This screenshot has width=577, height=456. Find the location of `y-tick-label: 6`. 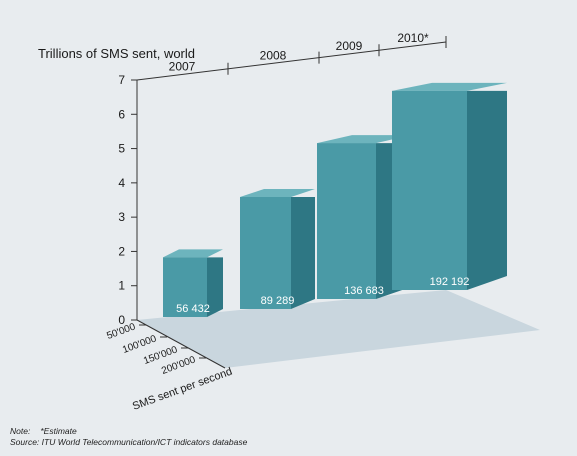

y-tick-label: 6 is located at coordinates (121, 114).